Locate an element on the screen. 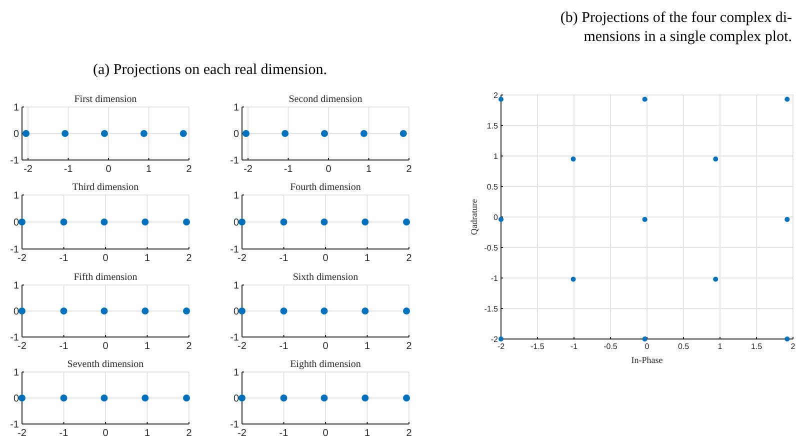  chart-title: (b) Projections of the four complex di- mensions in a single complex plot. is located at coordinates (676, 27).